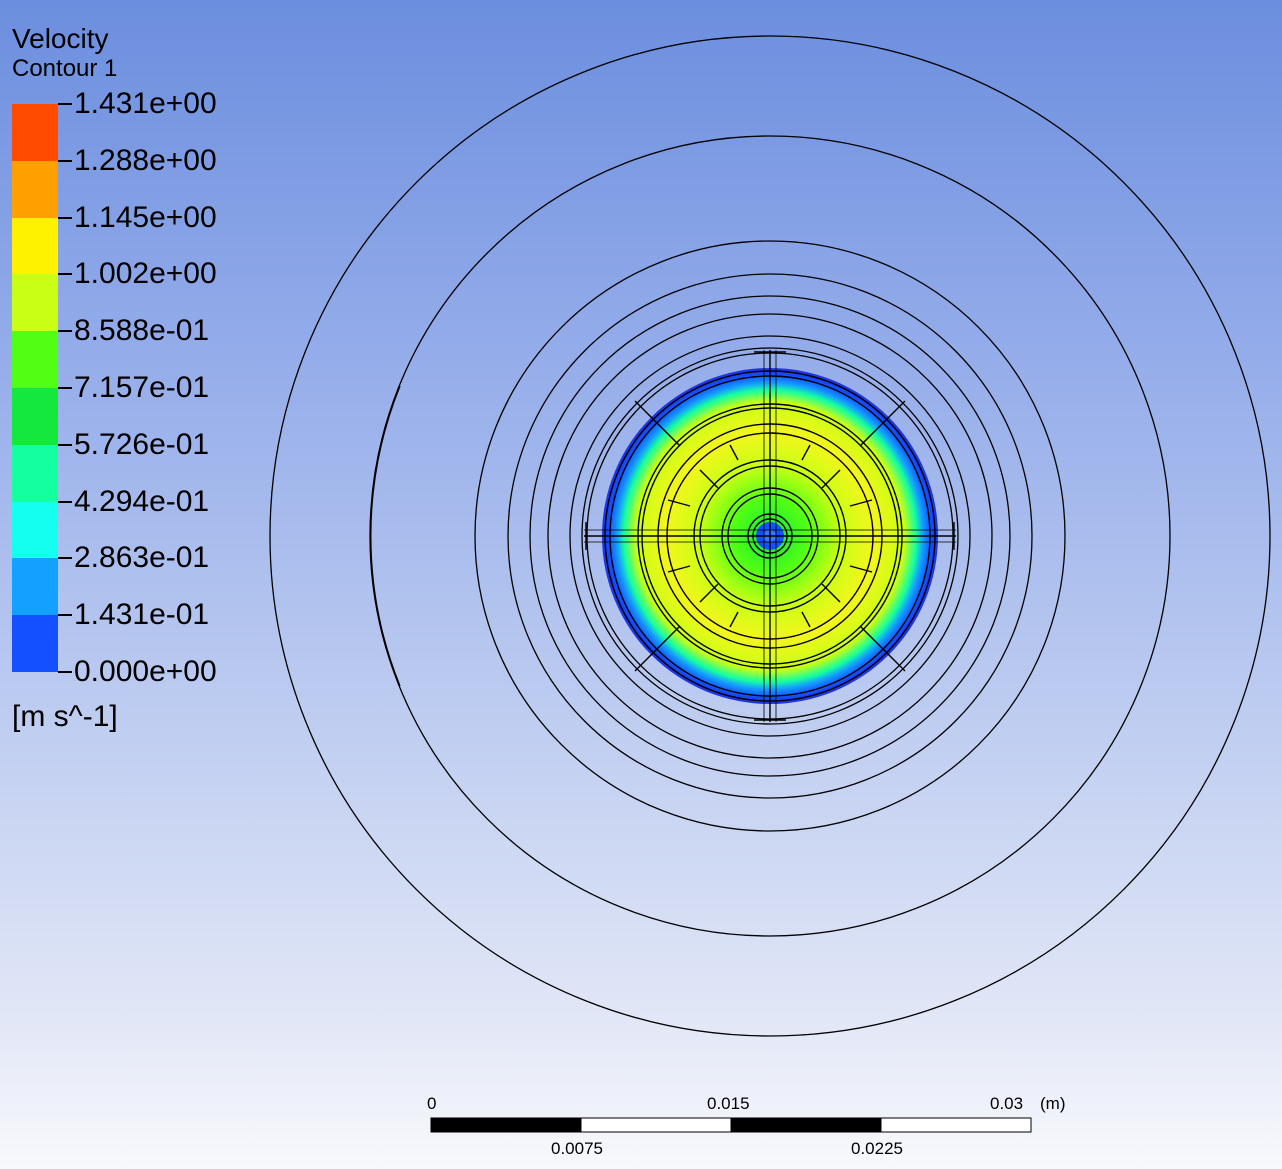 The image size is (1282, 1169). I want to click on legend-label: 5.726e-01, so click(142, 444).